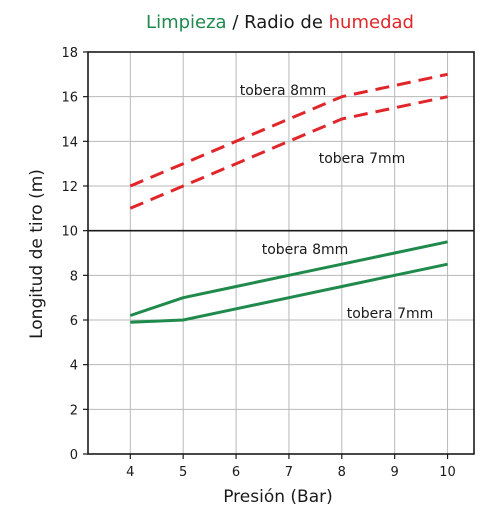  I want to click on x-tick-label-4: 4, so click(130, 472).